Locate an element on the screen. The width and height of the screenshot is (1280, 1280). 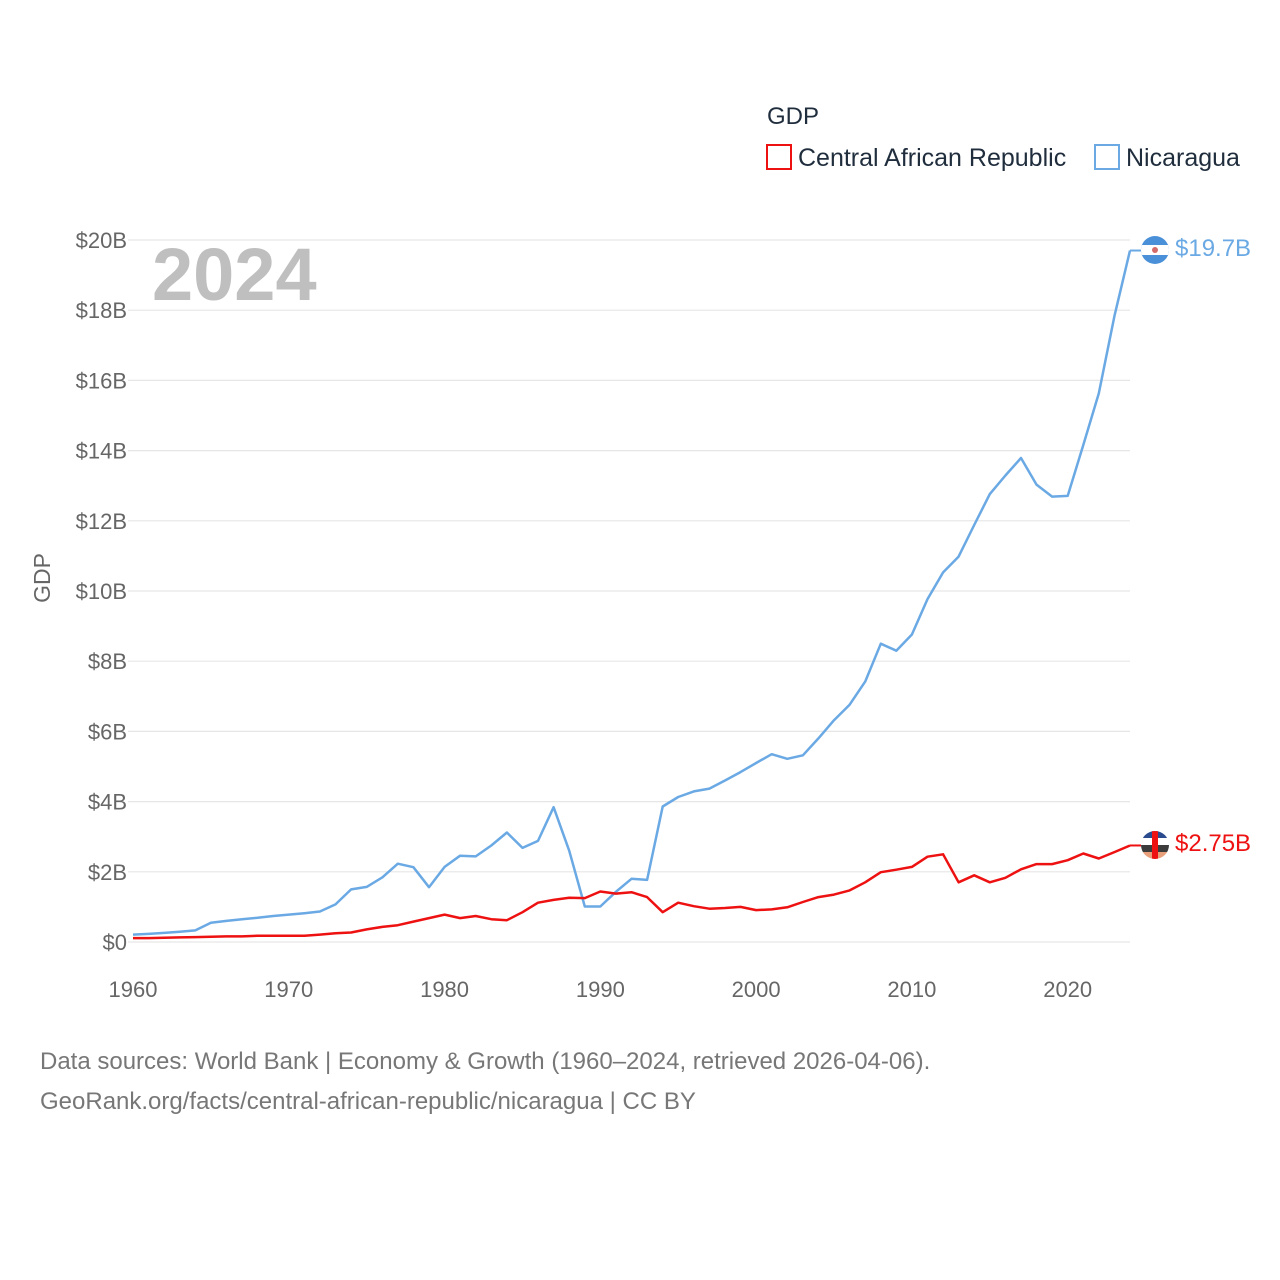
legend-label-nicaragua: Nicaragua is located at coordinates (1183, 158).